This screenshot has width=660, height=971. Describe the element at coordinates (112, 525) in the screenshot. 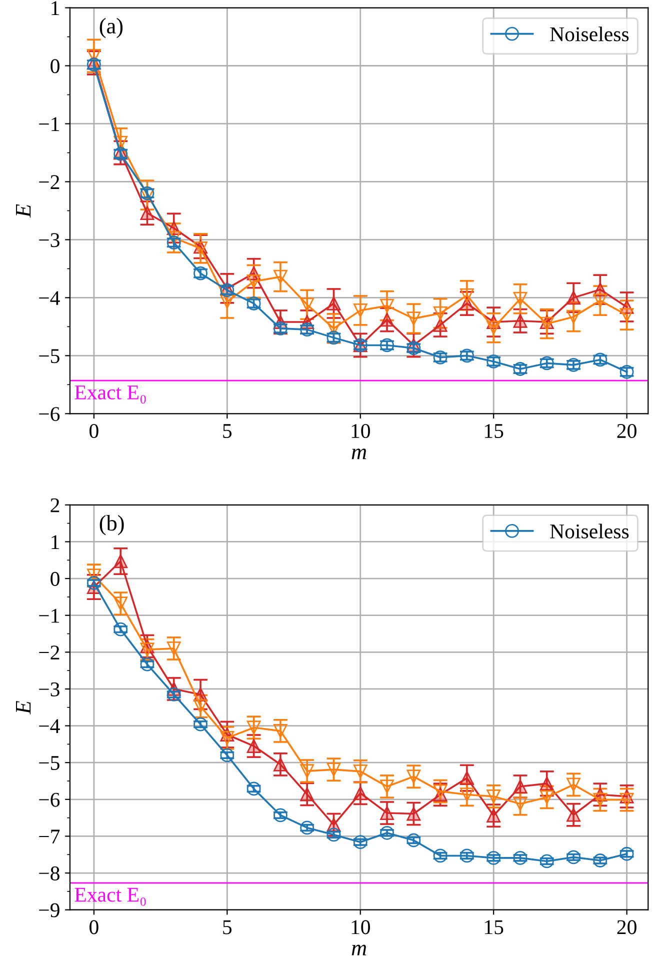

I see `annotation: (b)` at that location.